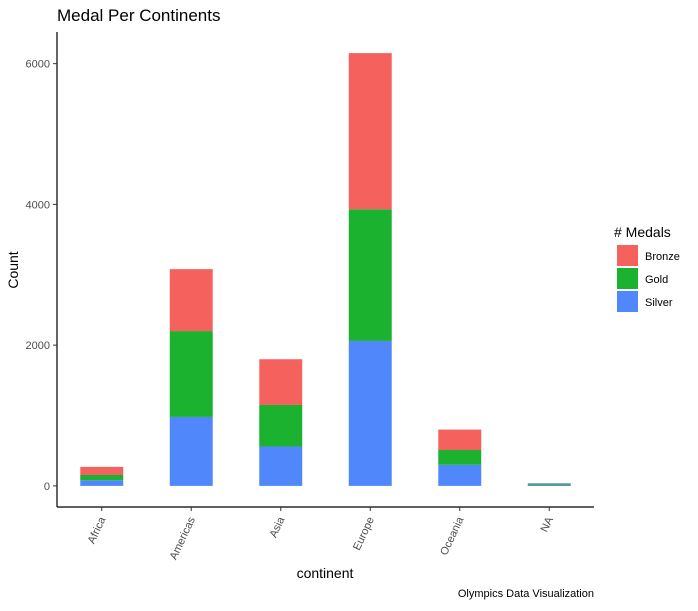 This screenshot has height=611, width=698. What do you see at coordinates (97, 529) in the screenshot?
I see `x-tick-label: Africa` at bounding box center [97, 529].